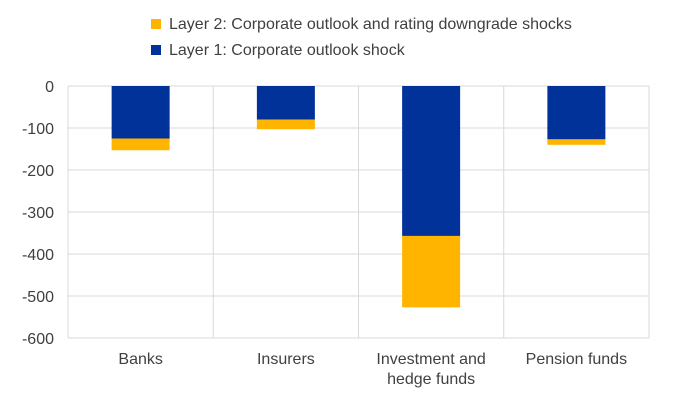 Image resolution: width=691 pixels, height=420 pixels. Describe the element at coordinates (286, 359) in the screenshot. I see `x-category-label: Insurers` at that location.